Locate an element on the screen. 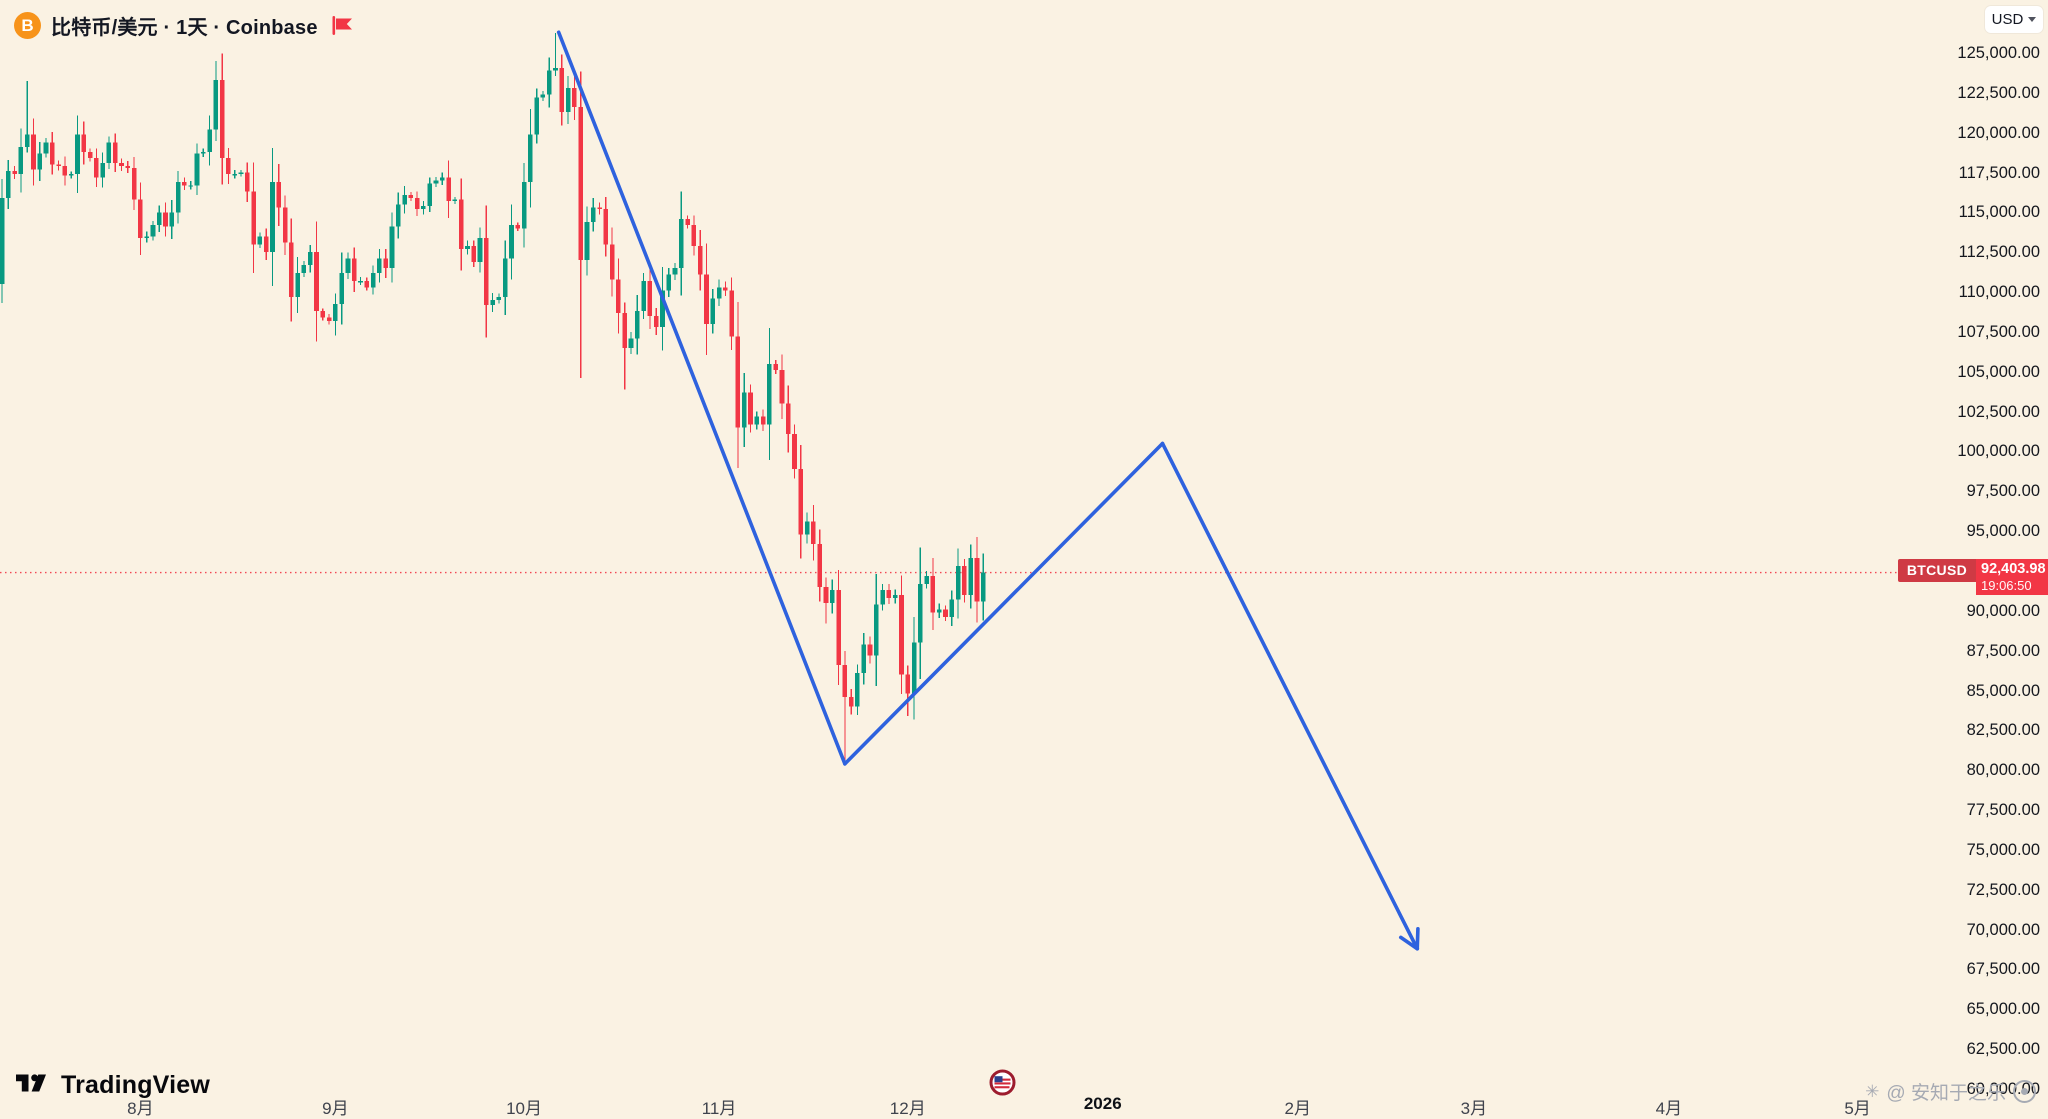 The width and height of the screenshot is (2048, 1119). price-tick-label: 102,500.00 is located at coordinates (1998, 411).